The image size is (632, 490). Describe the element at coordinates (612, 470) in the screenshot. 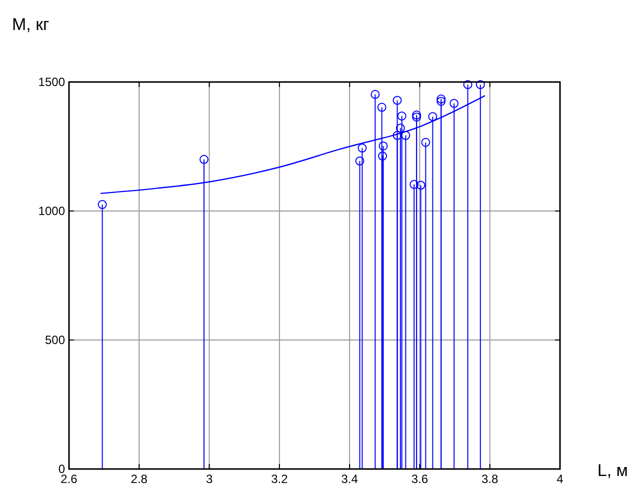

I see `x-axis-title: L, м` at that location.